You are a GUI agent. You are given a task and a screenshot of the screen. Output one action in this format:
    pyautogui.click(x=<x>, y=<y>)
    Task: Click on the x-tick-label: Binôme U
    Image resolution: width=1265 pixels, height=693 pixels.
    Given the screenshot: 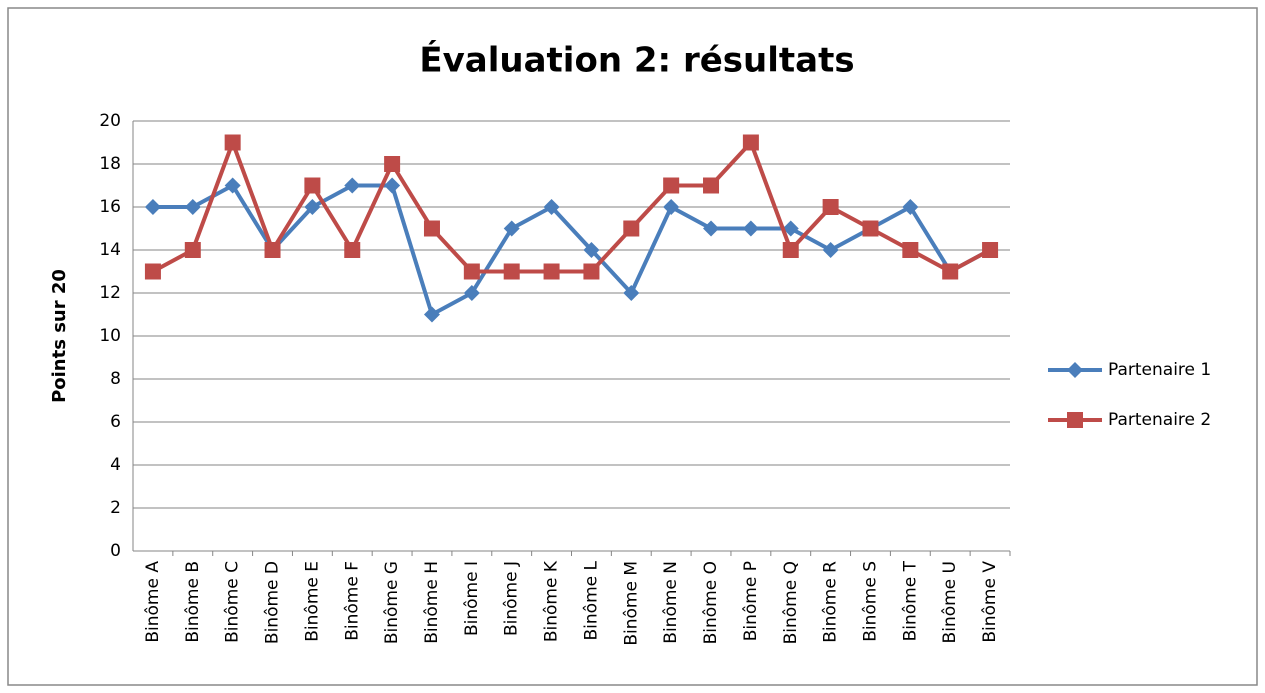 What is the action you would take?
    pyautogui.click(x=950, y=602)
    